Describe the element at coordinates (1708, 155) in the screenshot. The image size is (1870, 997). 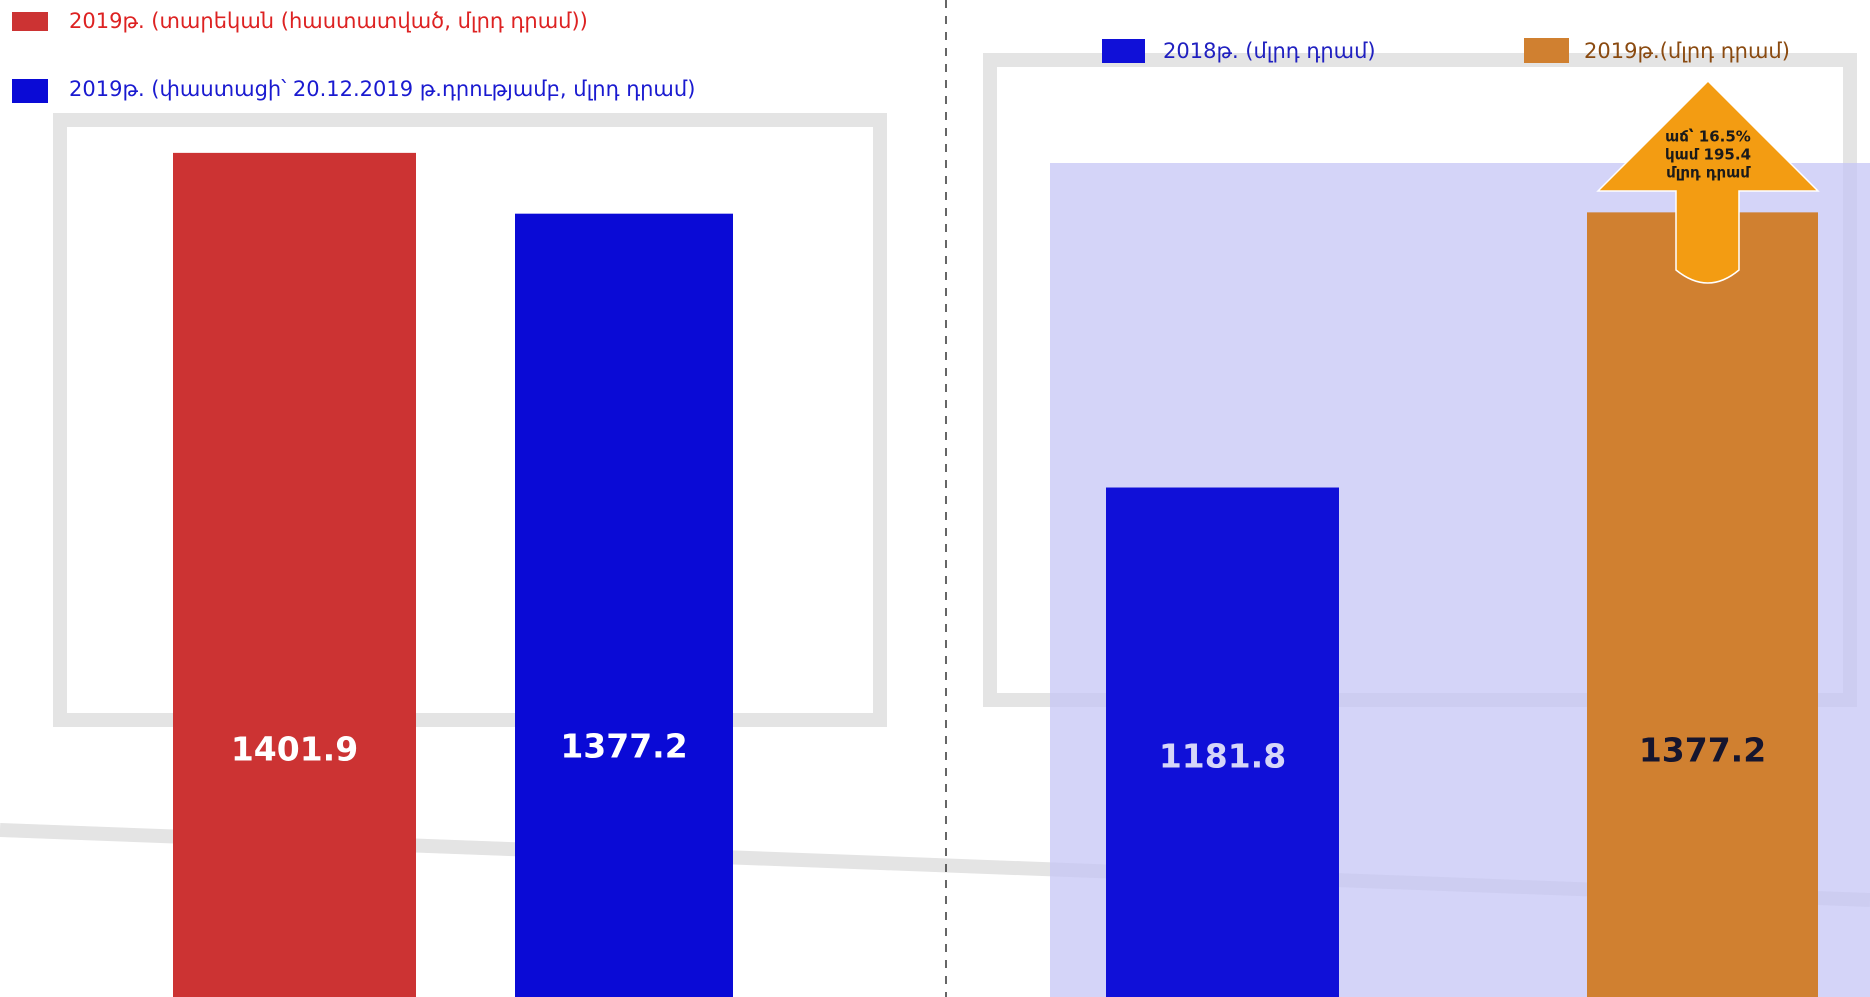
I see `annotation: կամ 195.4` at that location.